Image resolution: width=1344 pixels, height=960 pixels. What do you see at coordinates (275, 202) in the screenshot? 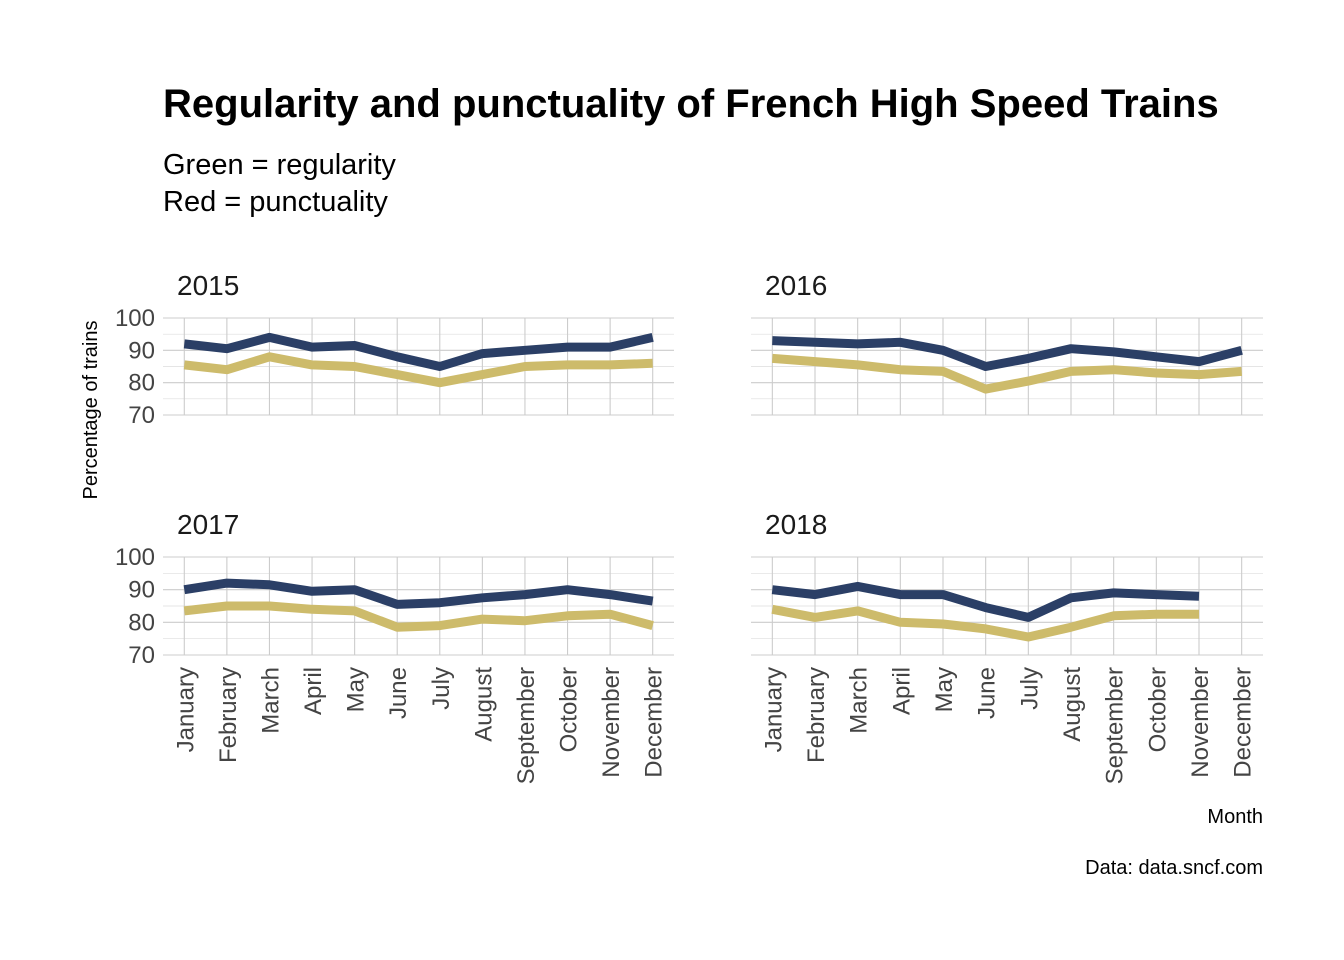
I see `chart-subtitle-line-2: Red = punctuality` at bounding box center [275, 202].